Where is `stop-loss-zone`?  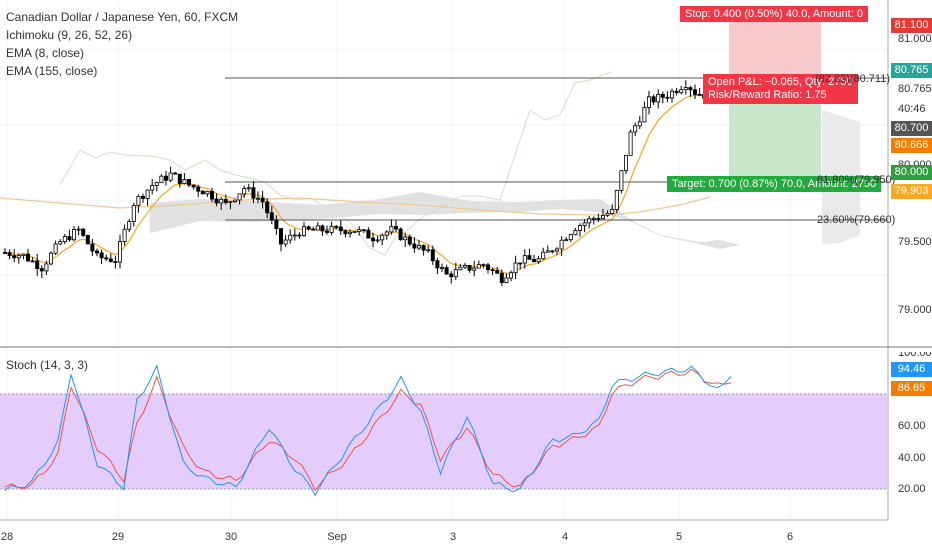
stop-loss-zone is located at coordinates (775, 47).